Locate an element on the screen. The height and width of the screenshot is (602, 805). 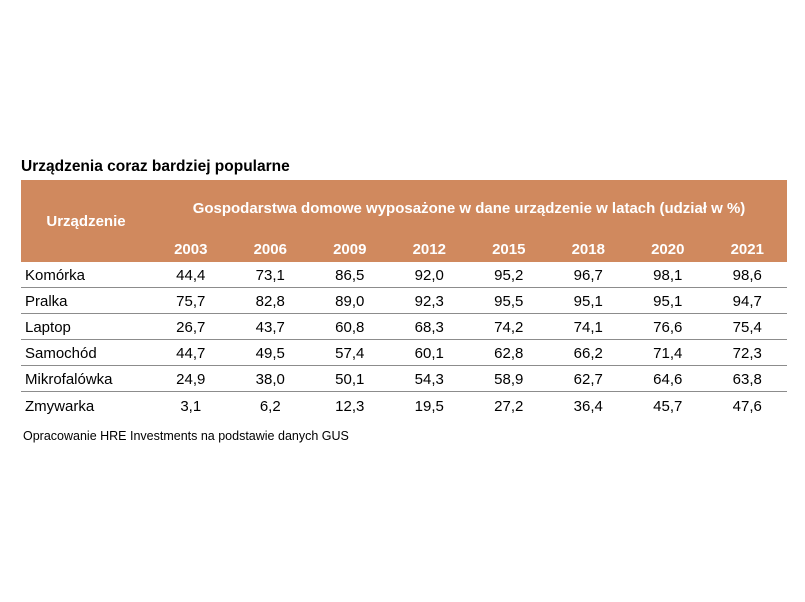
table-cell: 82,8 is located at coordinates (270, 301).